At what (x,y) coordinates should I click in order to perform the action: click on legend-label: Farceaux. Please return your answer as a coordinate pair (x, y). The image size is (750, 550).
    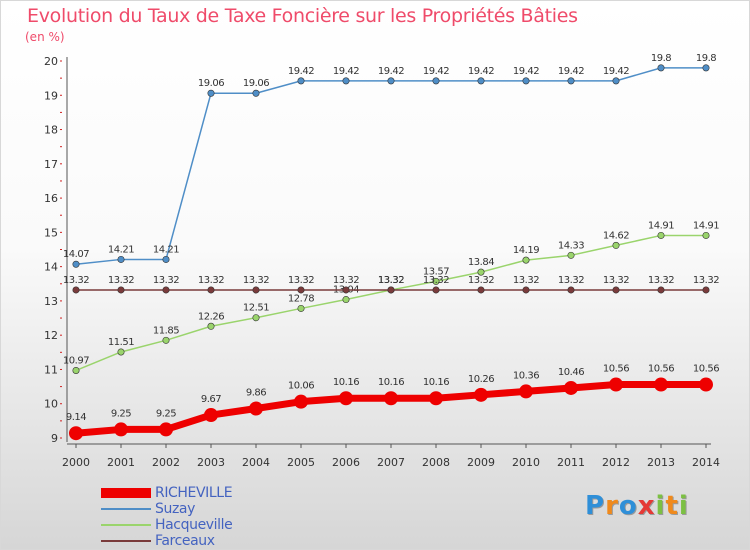
    Looking at the image, I should click on (185, 541).